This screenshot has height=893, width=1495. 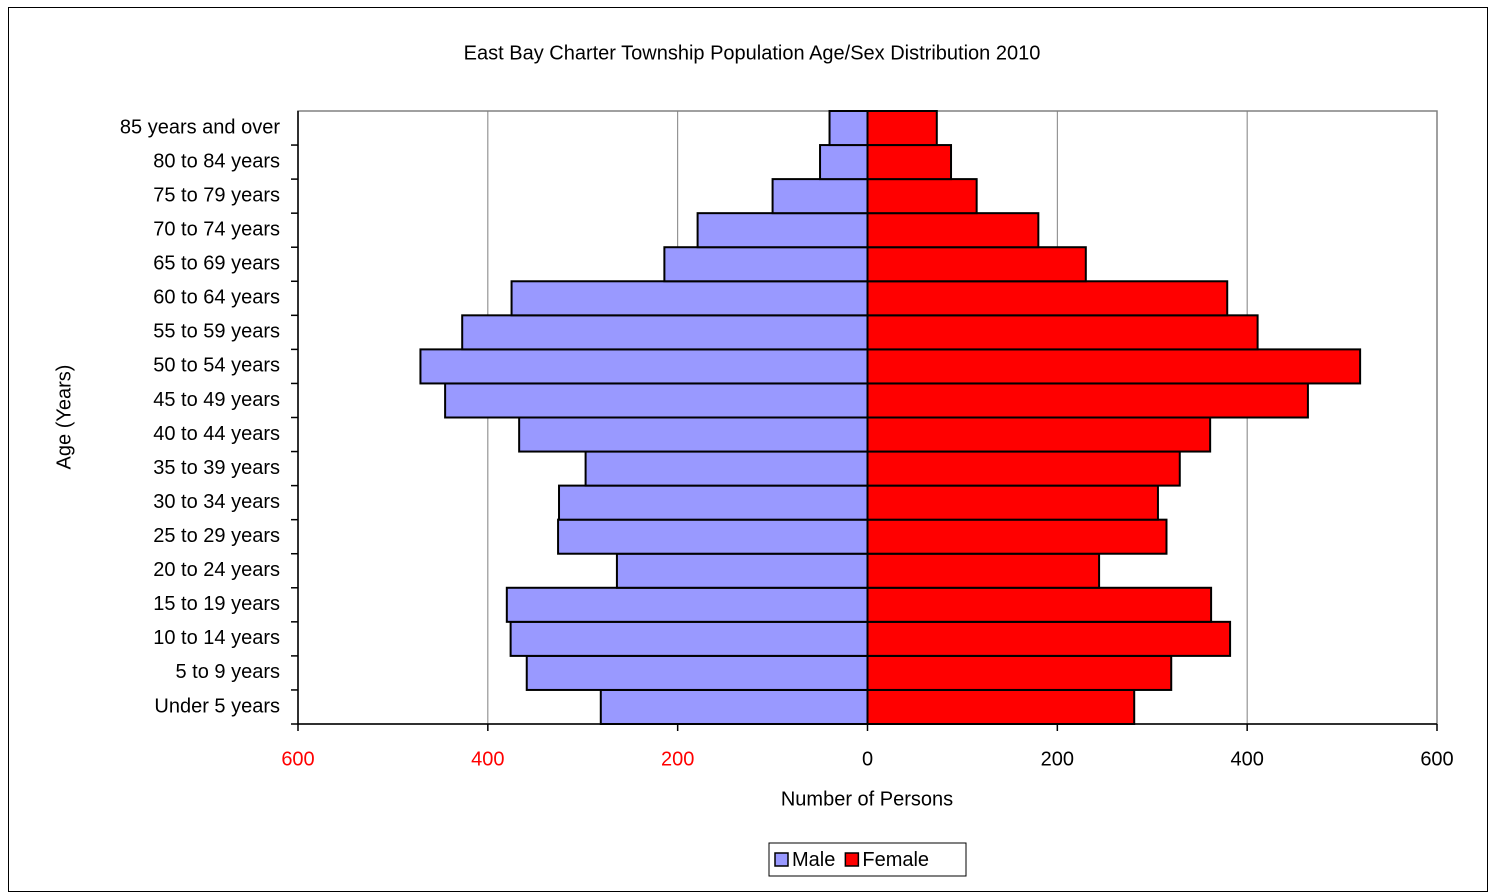 I want to click on y-tick-label: 20 to 24 years, so click(x=216, y=570).